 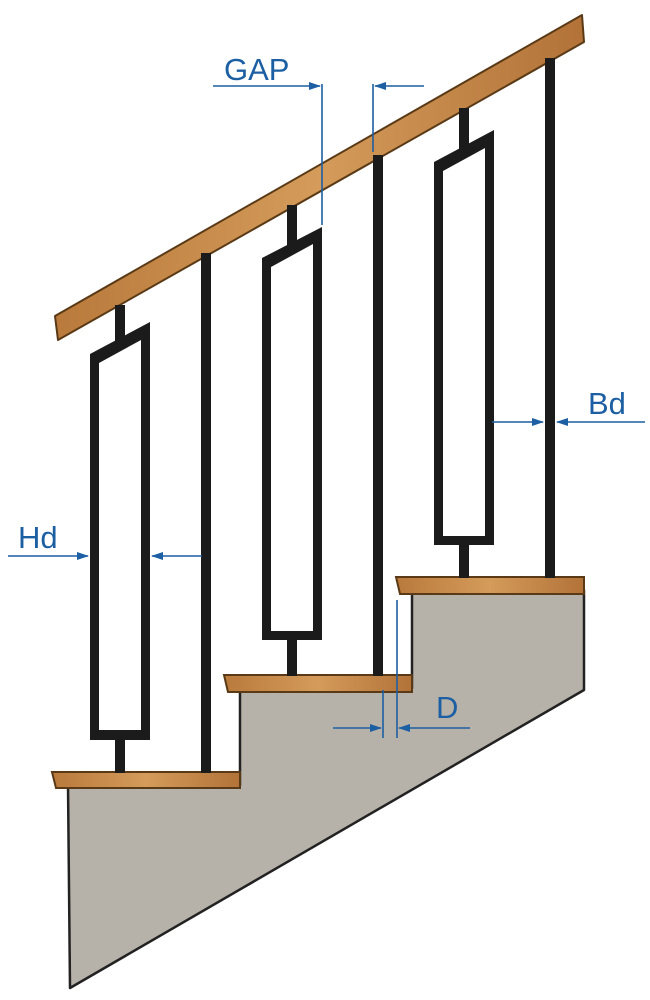 What do you see at coordinates (489, 585) in the screenshot?
I see `tread-upper` at bounding box center [489, 585].